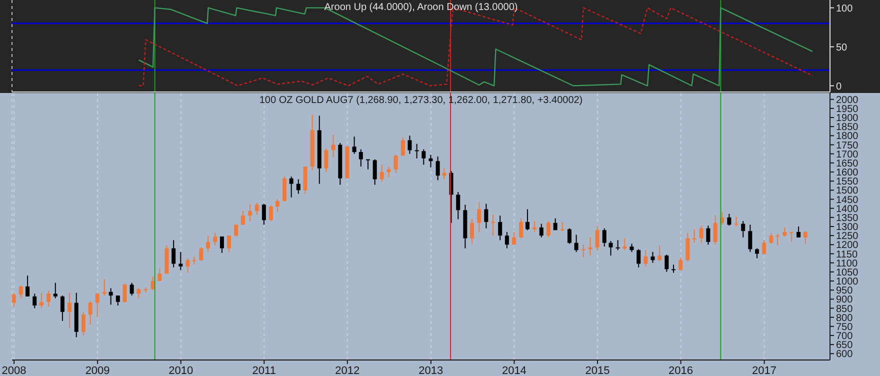 The width and height of the screenshot is (880, 376). Describe the element at coordinates (847, 100) in the screenshot. I see `y-tick-label: 2000` at that location.